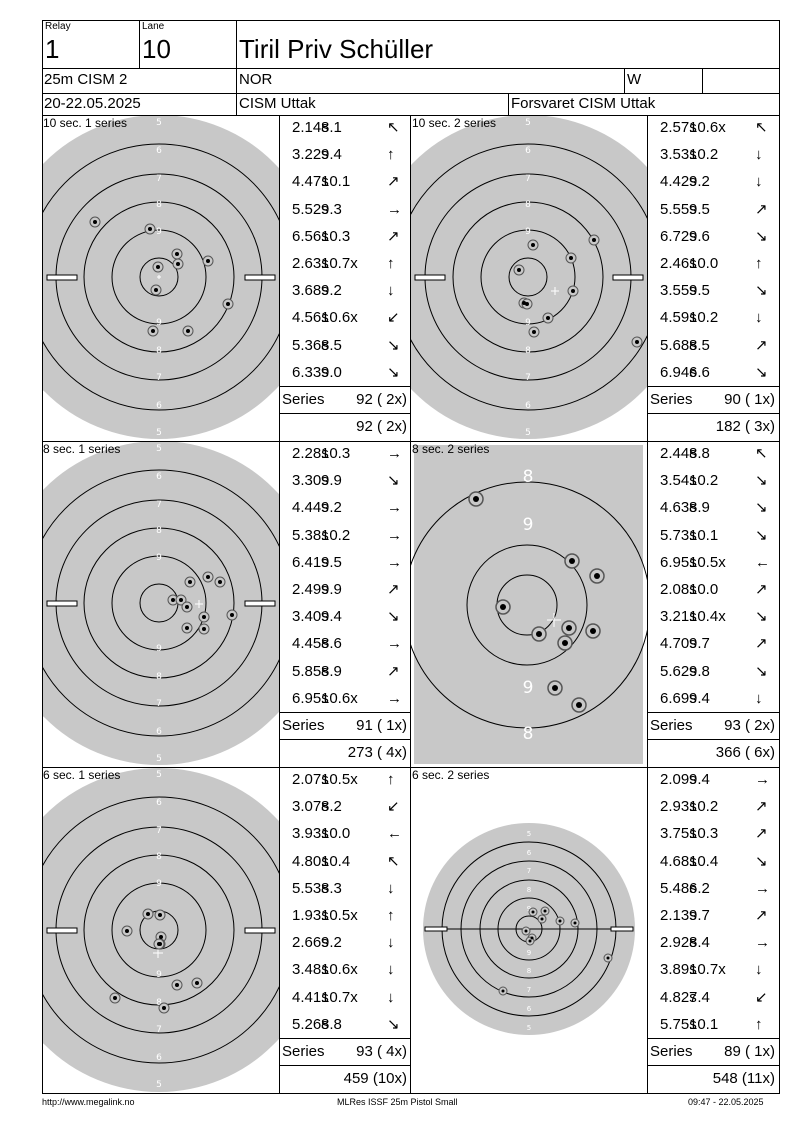  Describe the element at coordinates (345, 644) in the screenshot. I see `shot-row: 4.45s 8.6 →` at that location.